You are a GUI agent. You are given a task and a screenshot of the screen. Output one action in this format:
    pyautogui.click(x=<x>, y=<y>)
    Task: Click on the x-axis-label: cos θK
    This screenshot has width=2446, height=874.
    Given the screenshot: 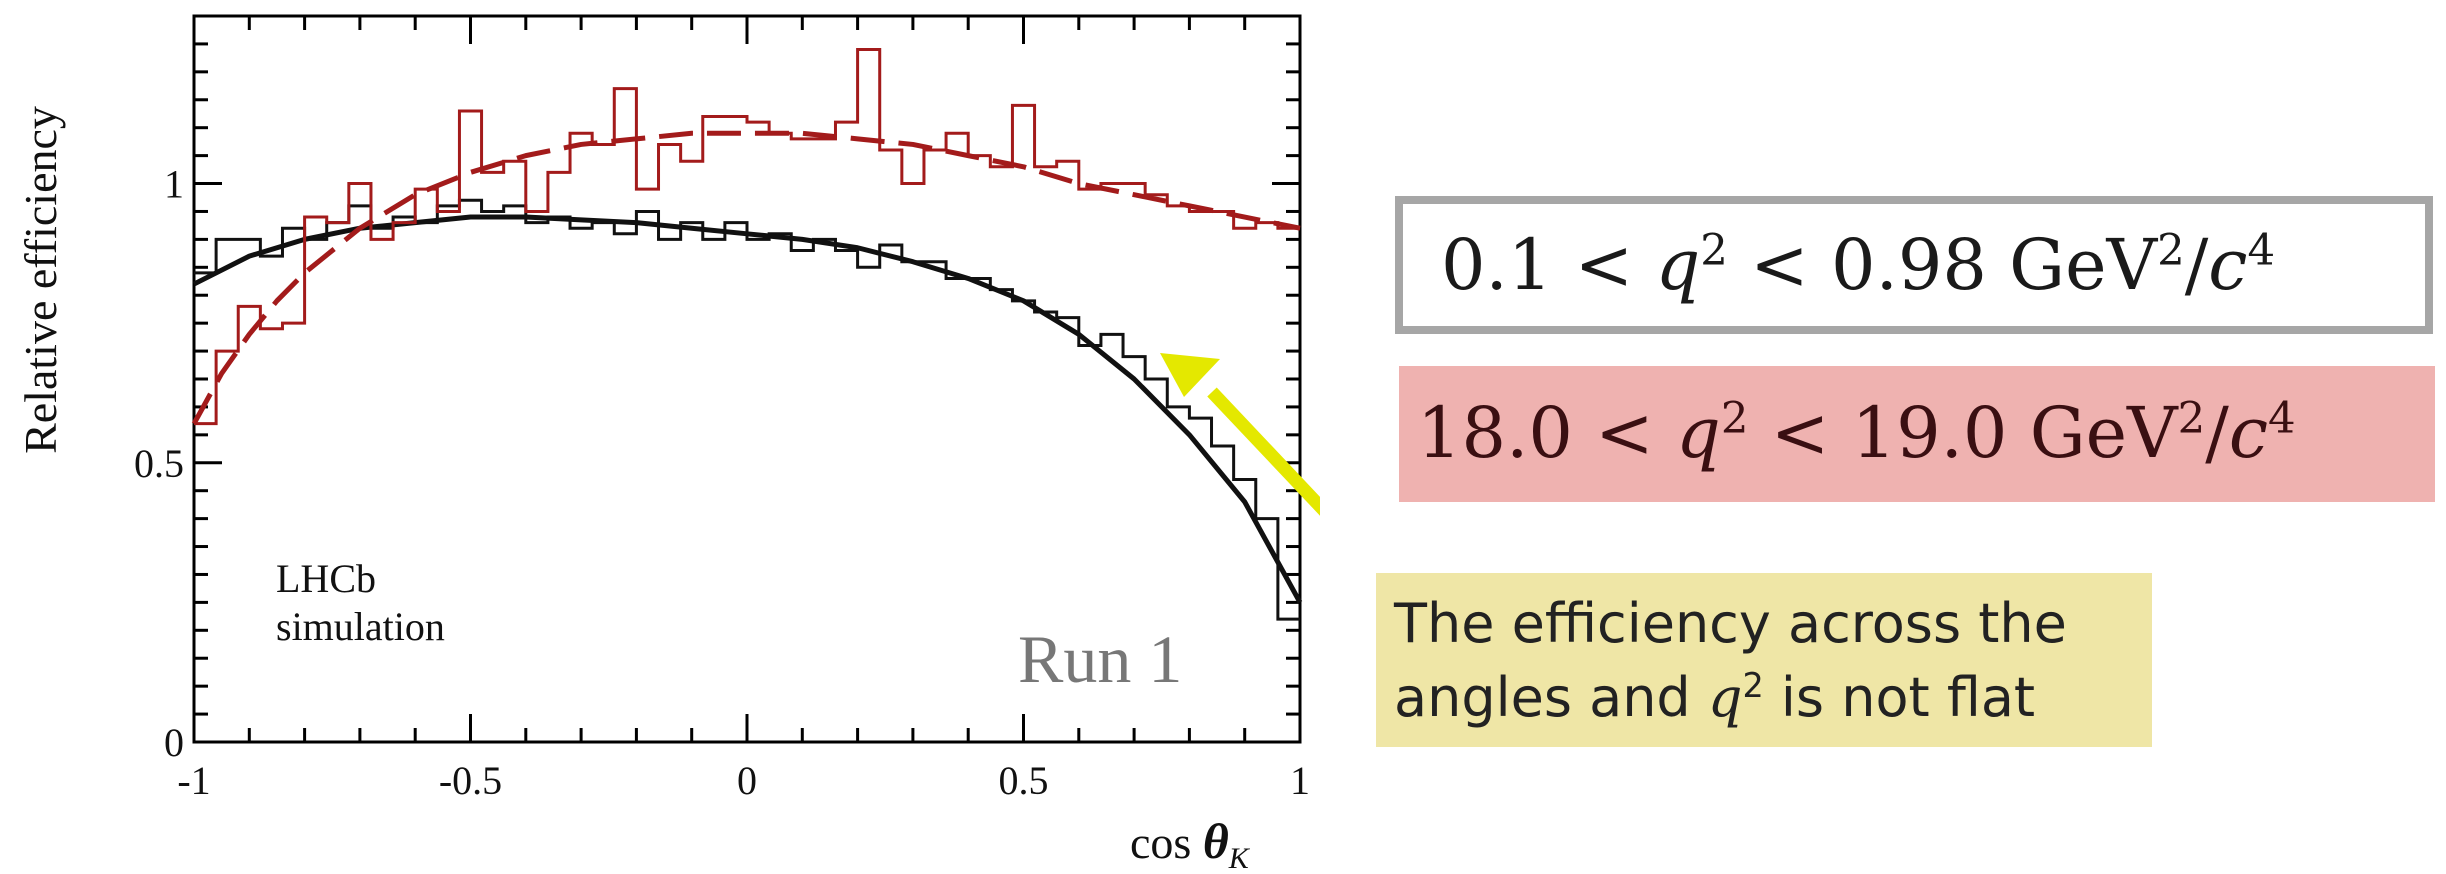 What is the action you would take?
    pyautogui.click(x=1190, y=843)
    